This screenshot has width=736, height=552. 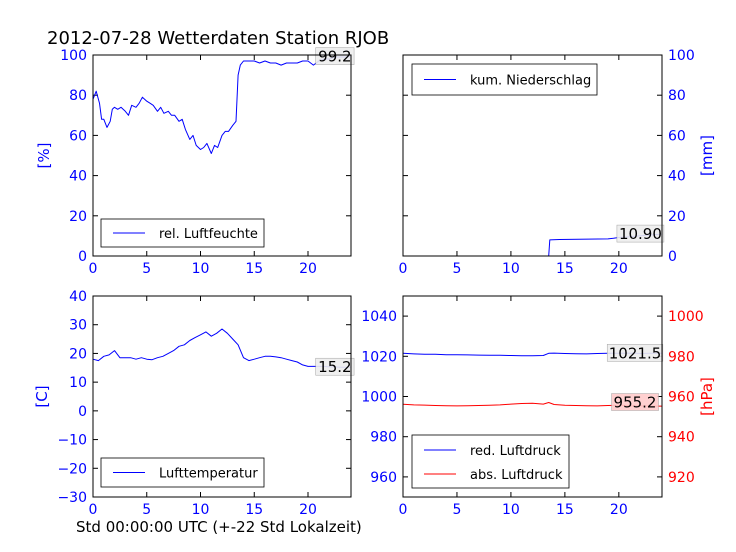 What do you see at coordinates (707, 396) in the screenshot?
I see `y-axis-label: [hPa]` at bounding box center [707, 396].